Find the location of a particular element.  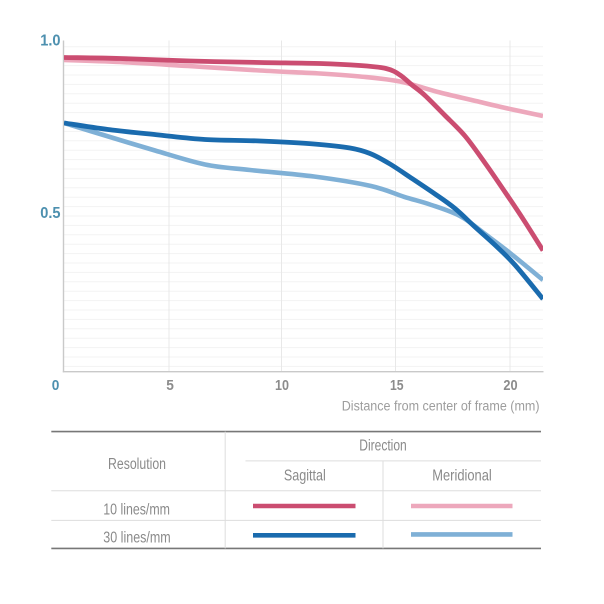

svg-text: 15 is located at coordinates (397, 385).